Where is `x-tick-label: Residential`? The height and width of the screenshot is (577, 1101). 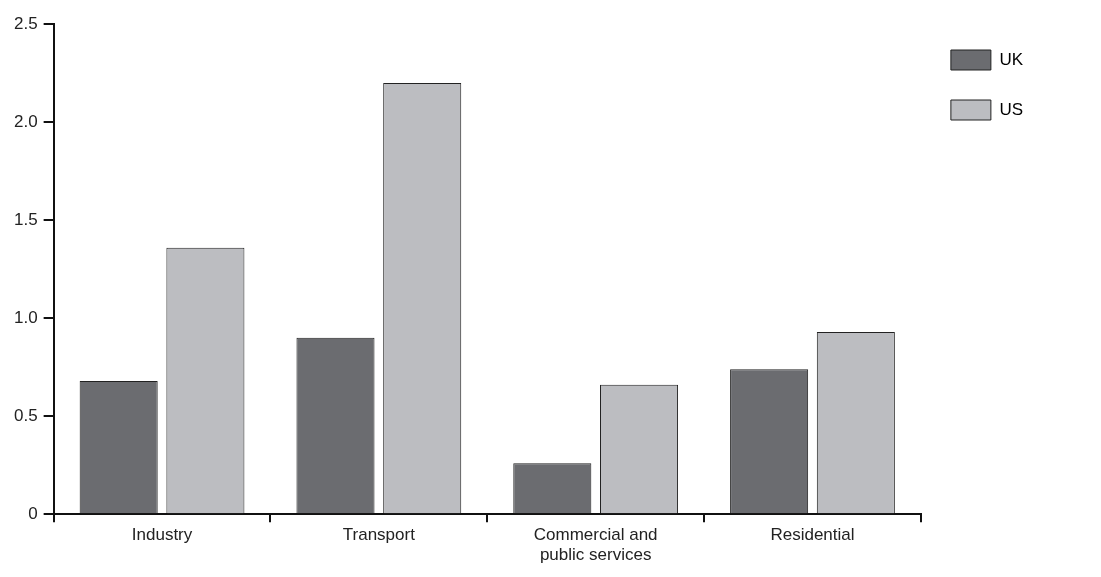 x-tick-label: Residential is located at coordinates (812, 535).